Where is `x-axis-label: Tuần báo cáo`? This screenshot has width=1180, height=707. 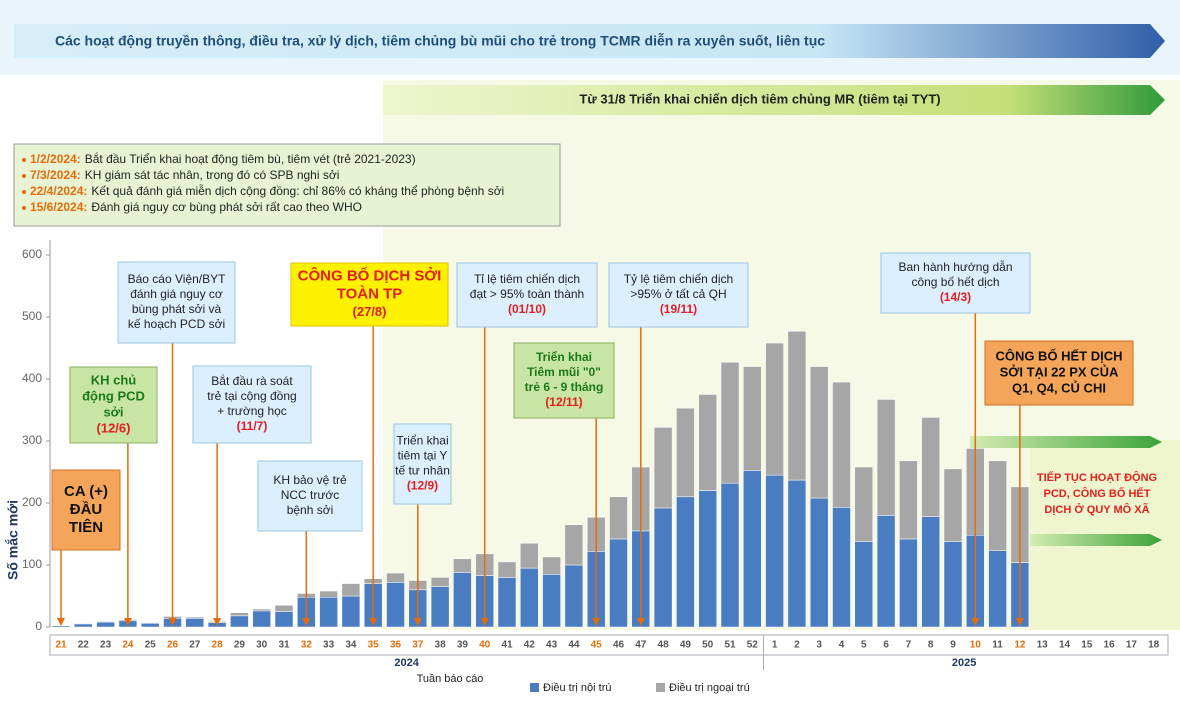
x-axis-label: Tuần báo cáo is located at coordinates (450, 679).